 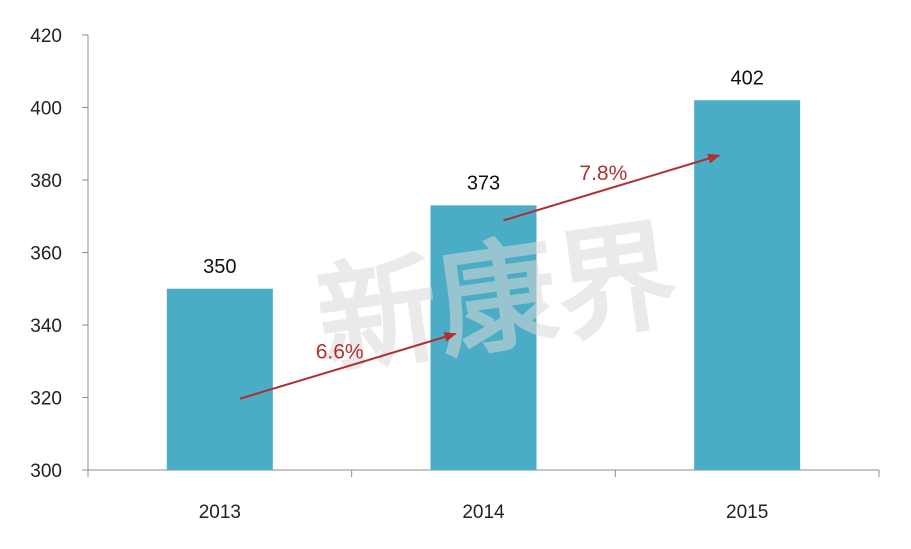 I want to click on data-label: 402, so click(x=746, y=78).